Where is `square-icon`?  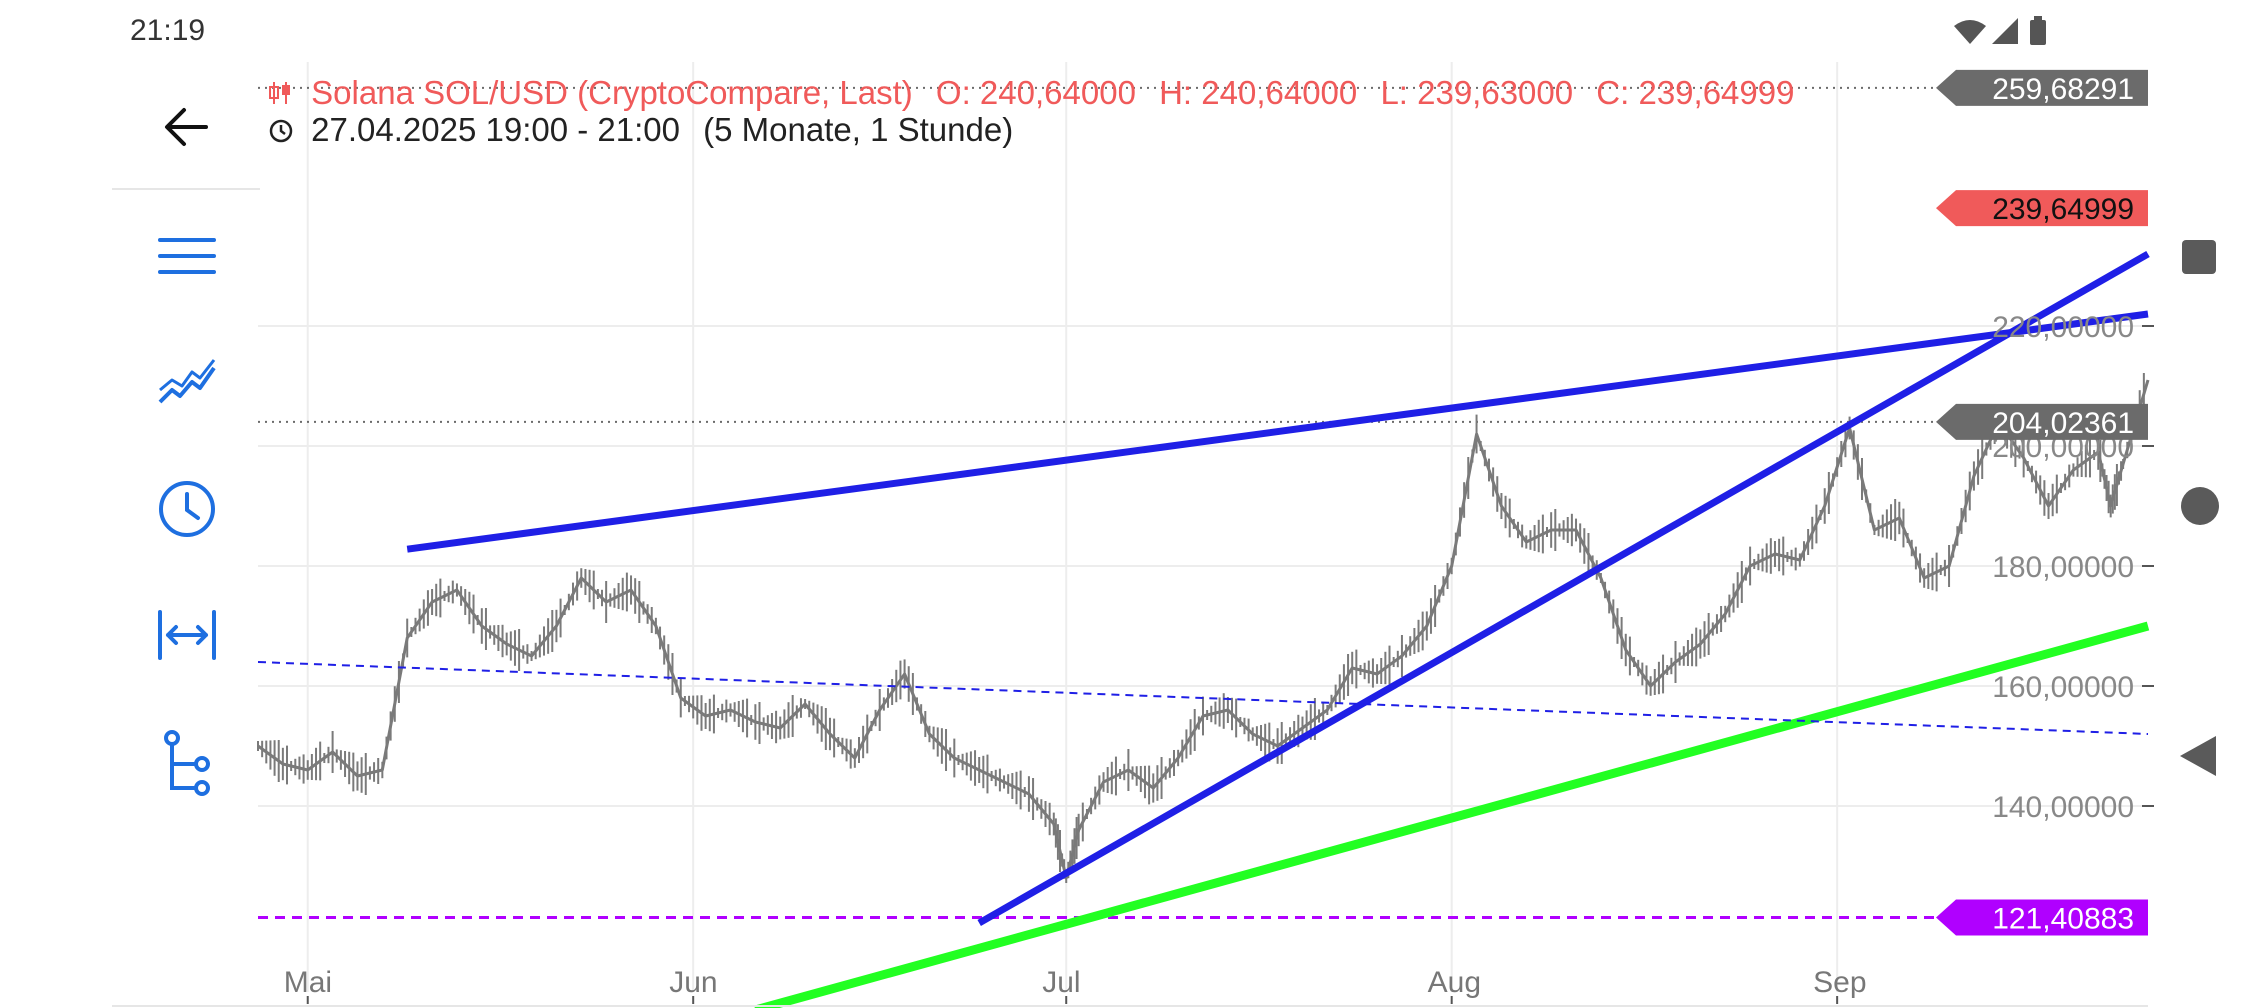 square-icon is located at coordinates (2199, 257).